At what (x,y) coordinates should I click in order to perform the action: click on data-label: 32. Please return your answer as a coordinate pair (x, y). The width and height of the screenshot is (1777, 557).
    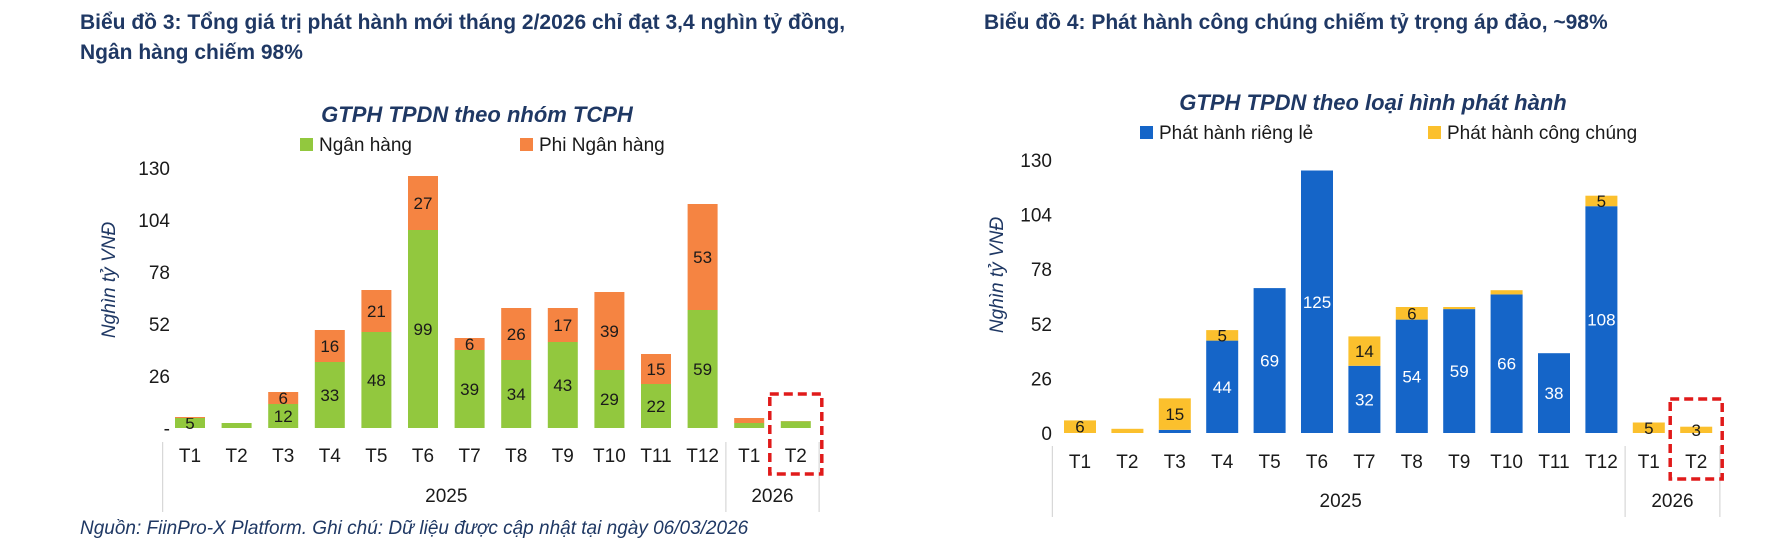
    Looking at the image, I should click on (1364, 399).